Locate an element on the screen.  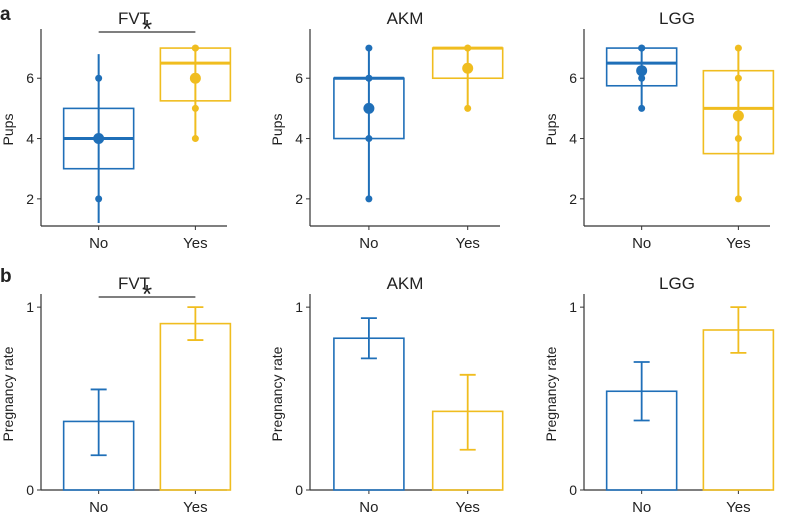
chart-a-lgg: LGG 2 4 6 Pups No Yes is located at coordinates (659, 130).